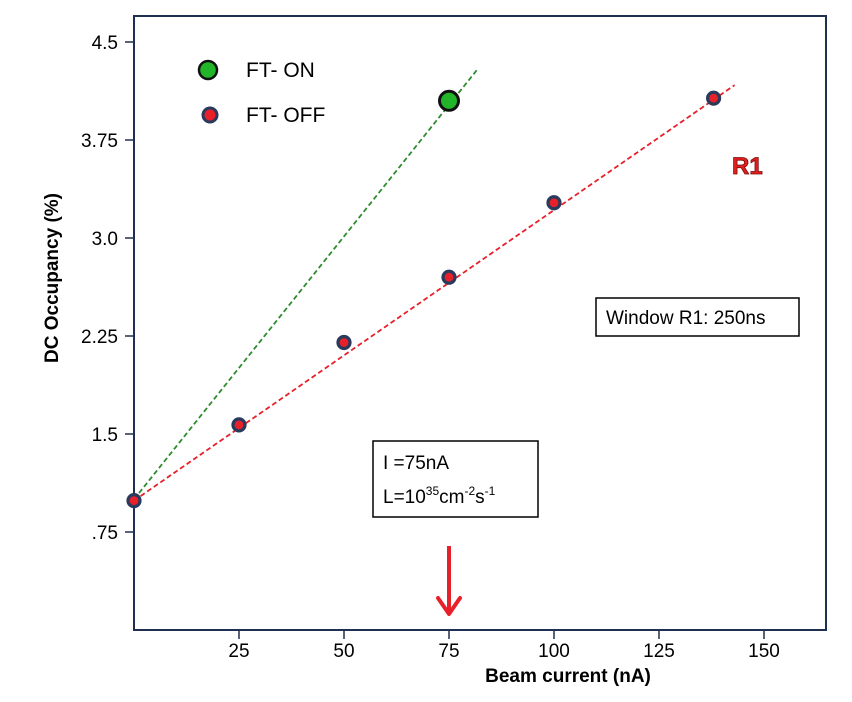  What do you see at coordinates (238, 651) in the screenshot?
I see `x-tick-label: 25` at bounding box center [238, 651].